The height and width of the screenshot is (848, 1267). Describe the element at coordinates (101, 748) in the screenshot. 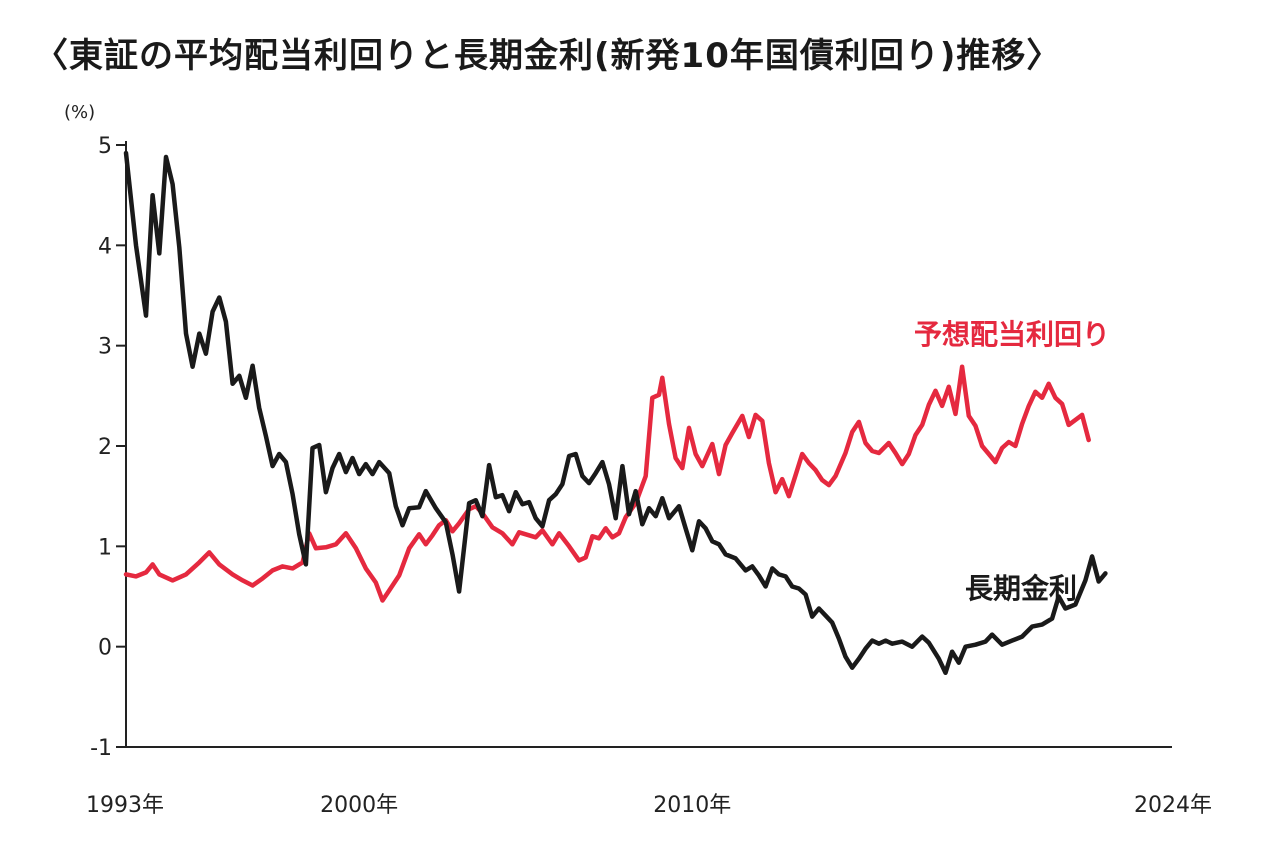

I see `y-tick-label: -1` at that location.